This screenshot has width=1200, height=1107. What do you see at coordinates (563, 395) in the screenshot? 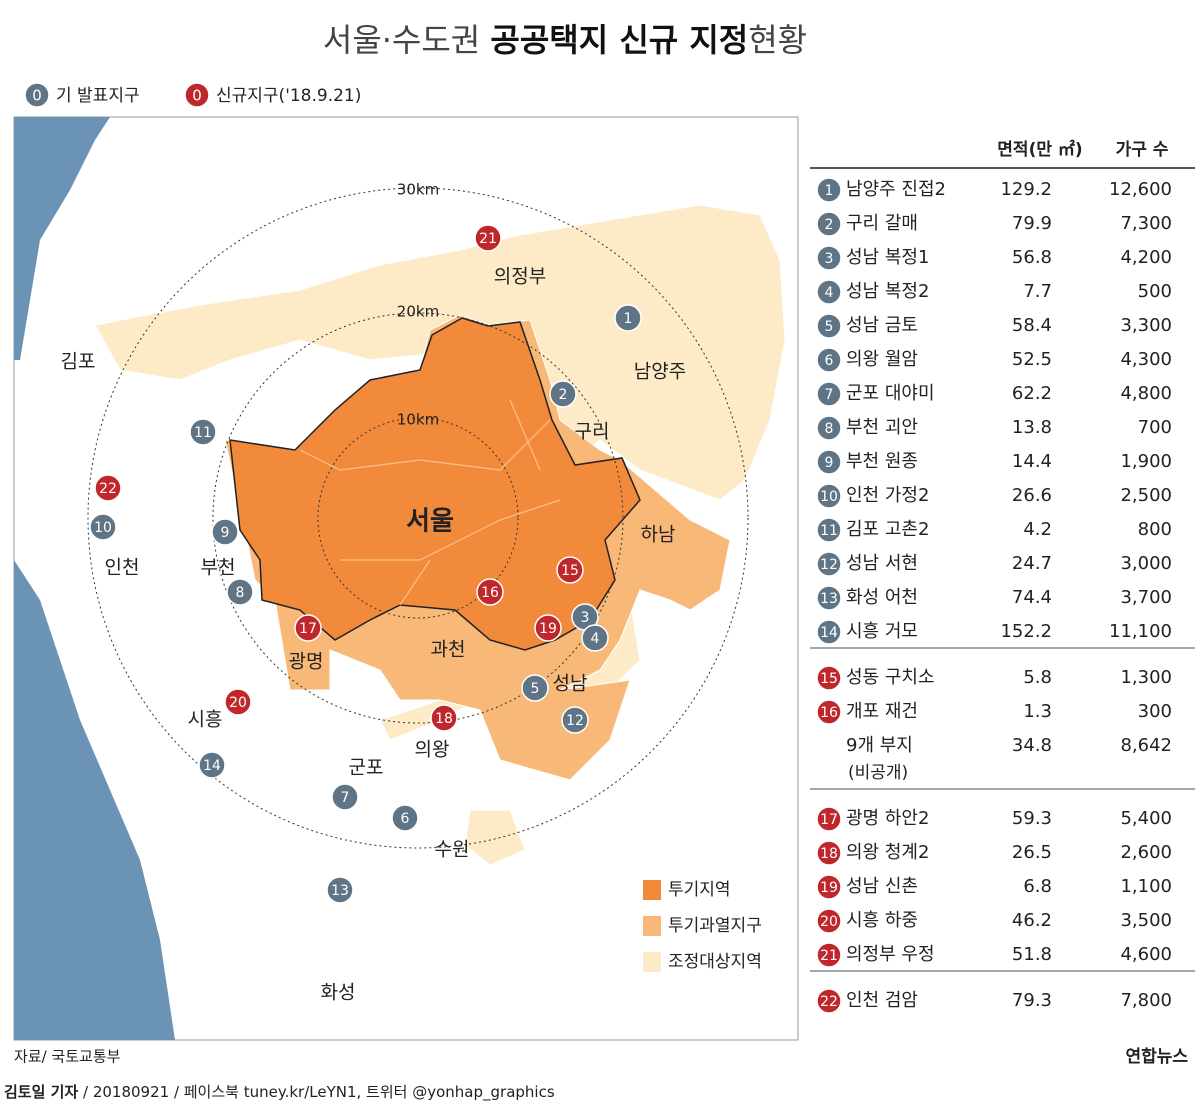
I see `badge-number: 2` at bounding box center [563, 395].